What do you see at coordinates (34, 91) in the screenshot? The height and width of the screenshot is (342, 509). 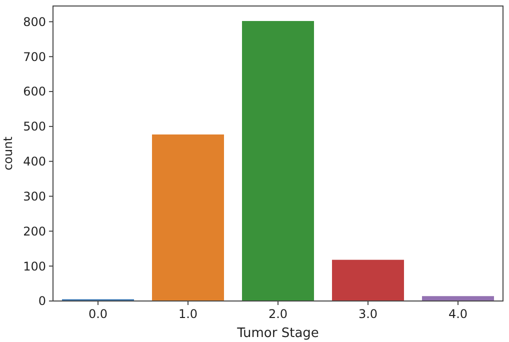 I see `y-tick-label: 600` at bounding box center [34, 91].